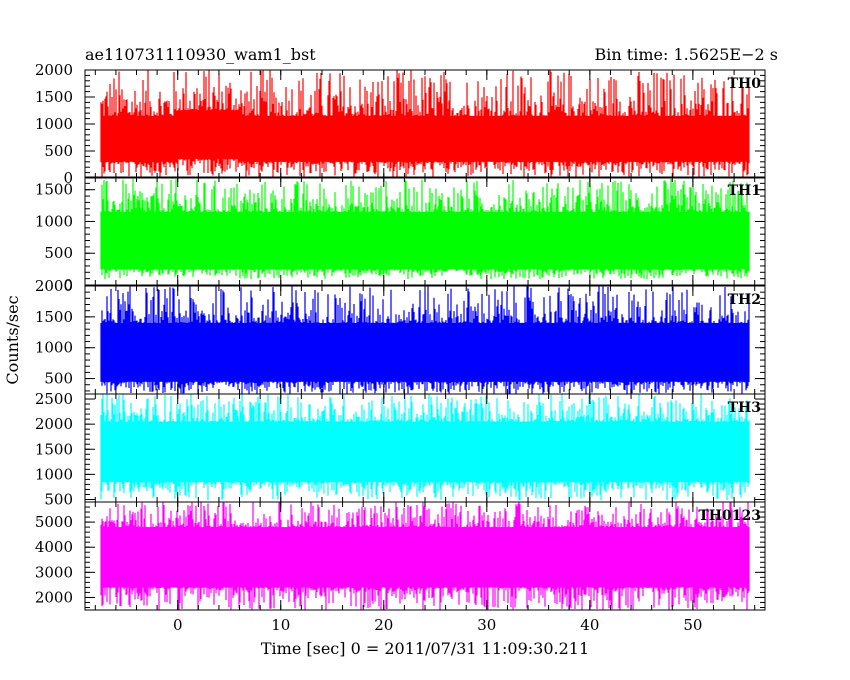  I want to click on panel-th1: 0 500 1000 1500 TH1, so click(400, 235).